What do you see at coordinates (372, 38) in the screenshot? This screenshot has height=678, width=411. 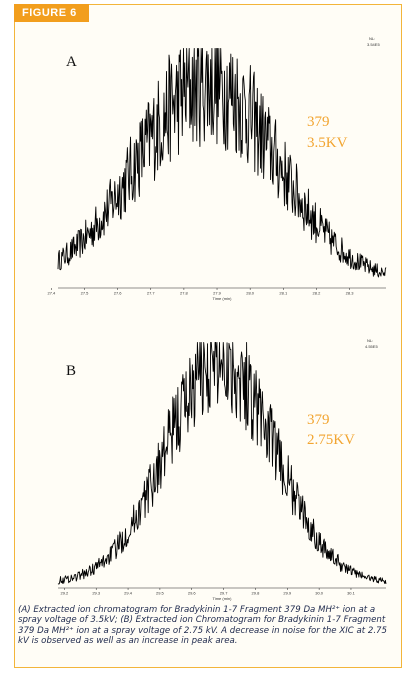 I see `panel-a-nl-label: NL:` at bounding box center [372, 38].